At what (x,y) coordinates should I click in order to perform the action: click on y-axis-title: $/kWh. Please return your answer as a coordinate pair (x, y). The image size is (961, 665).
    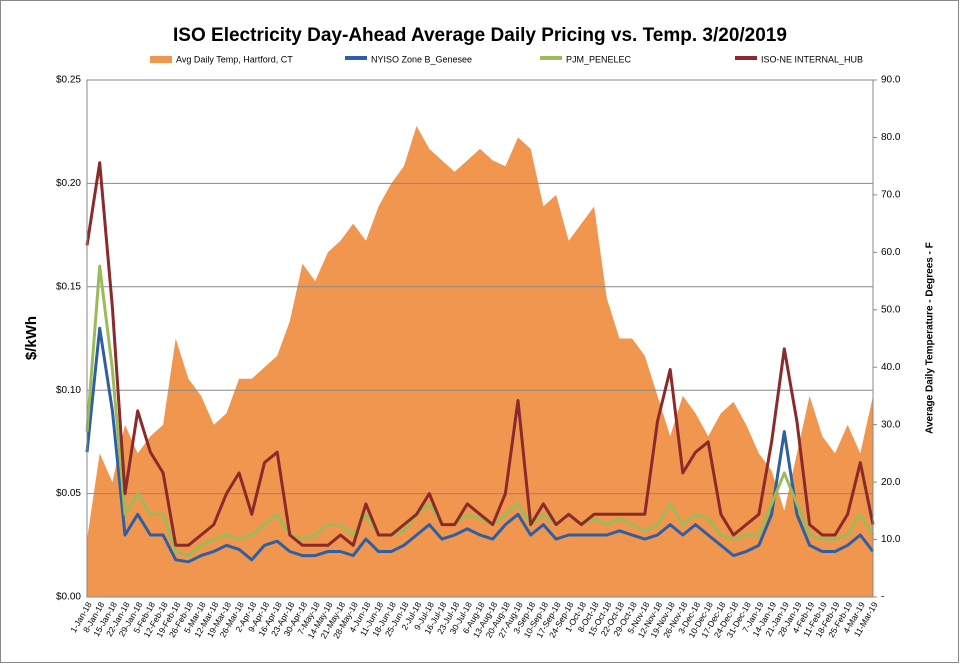
    Looking at the image, I should click on (31, 338).